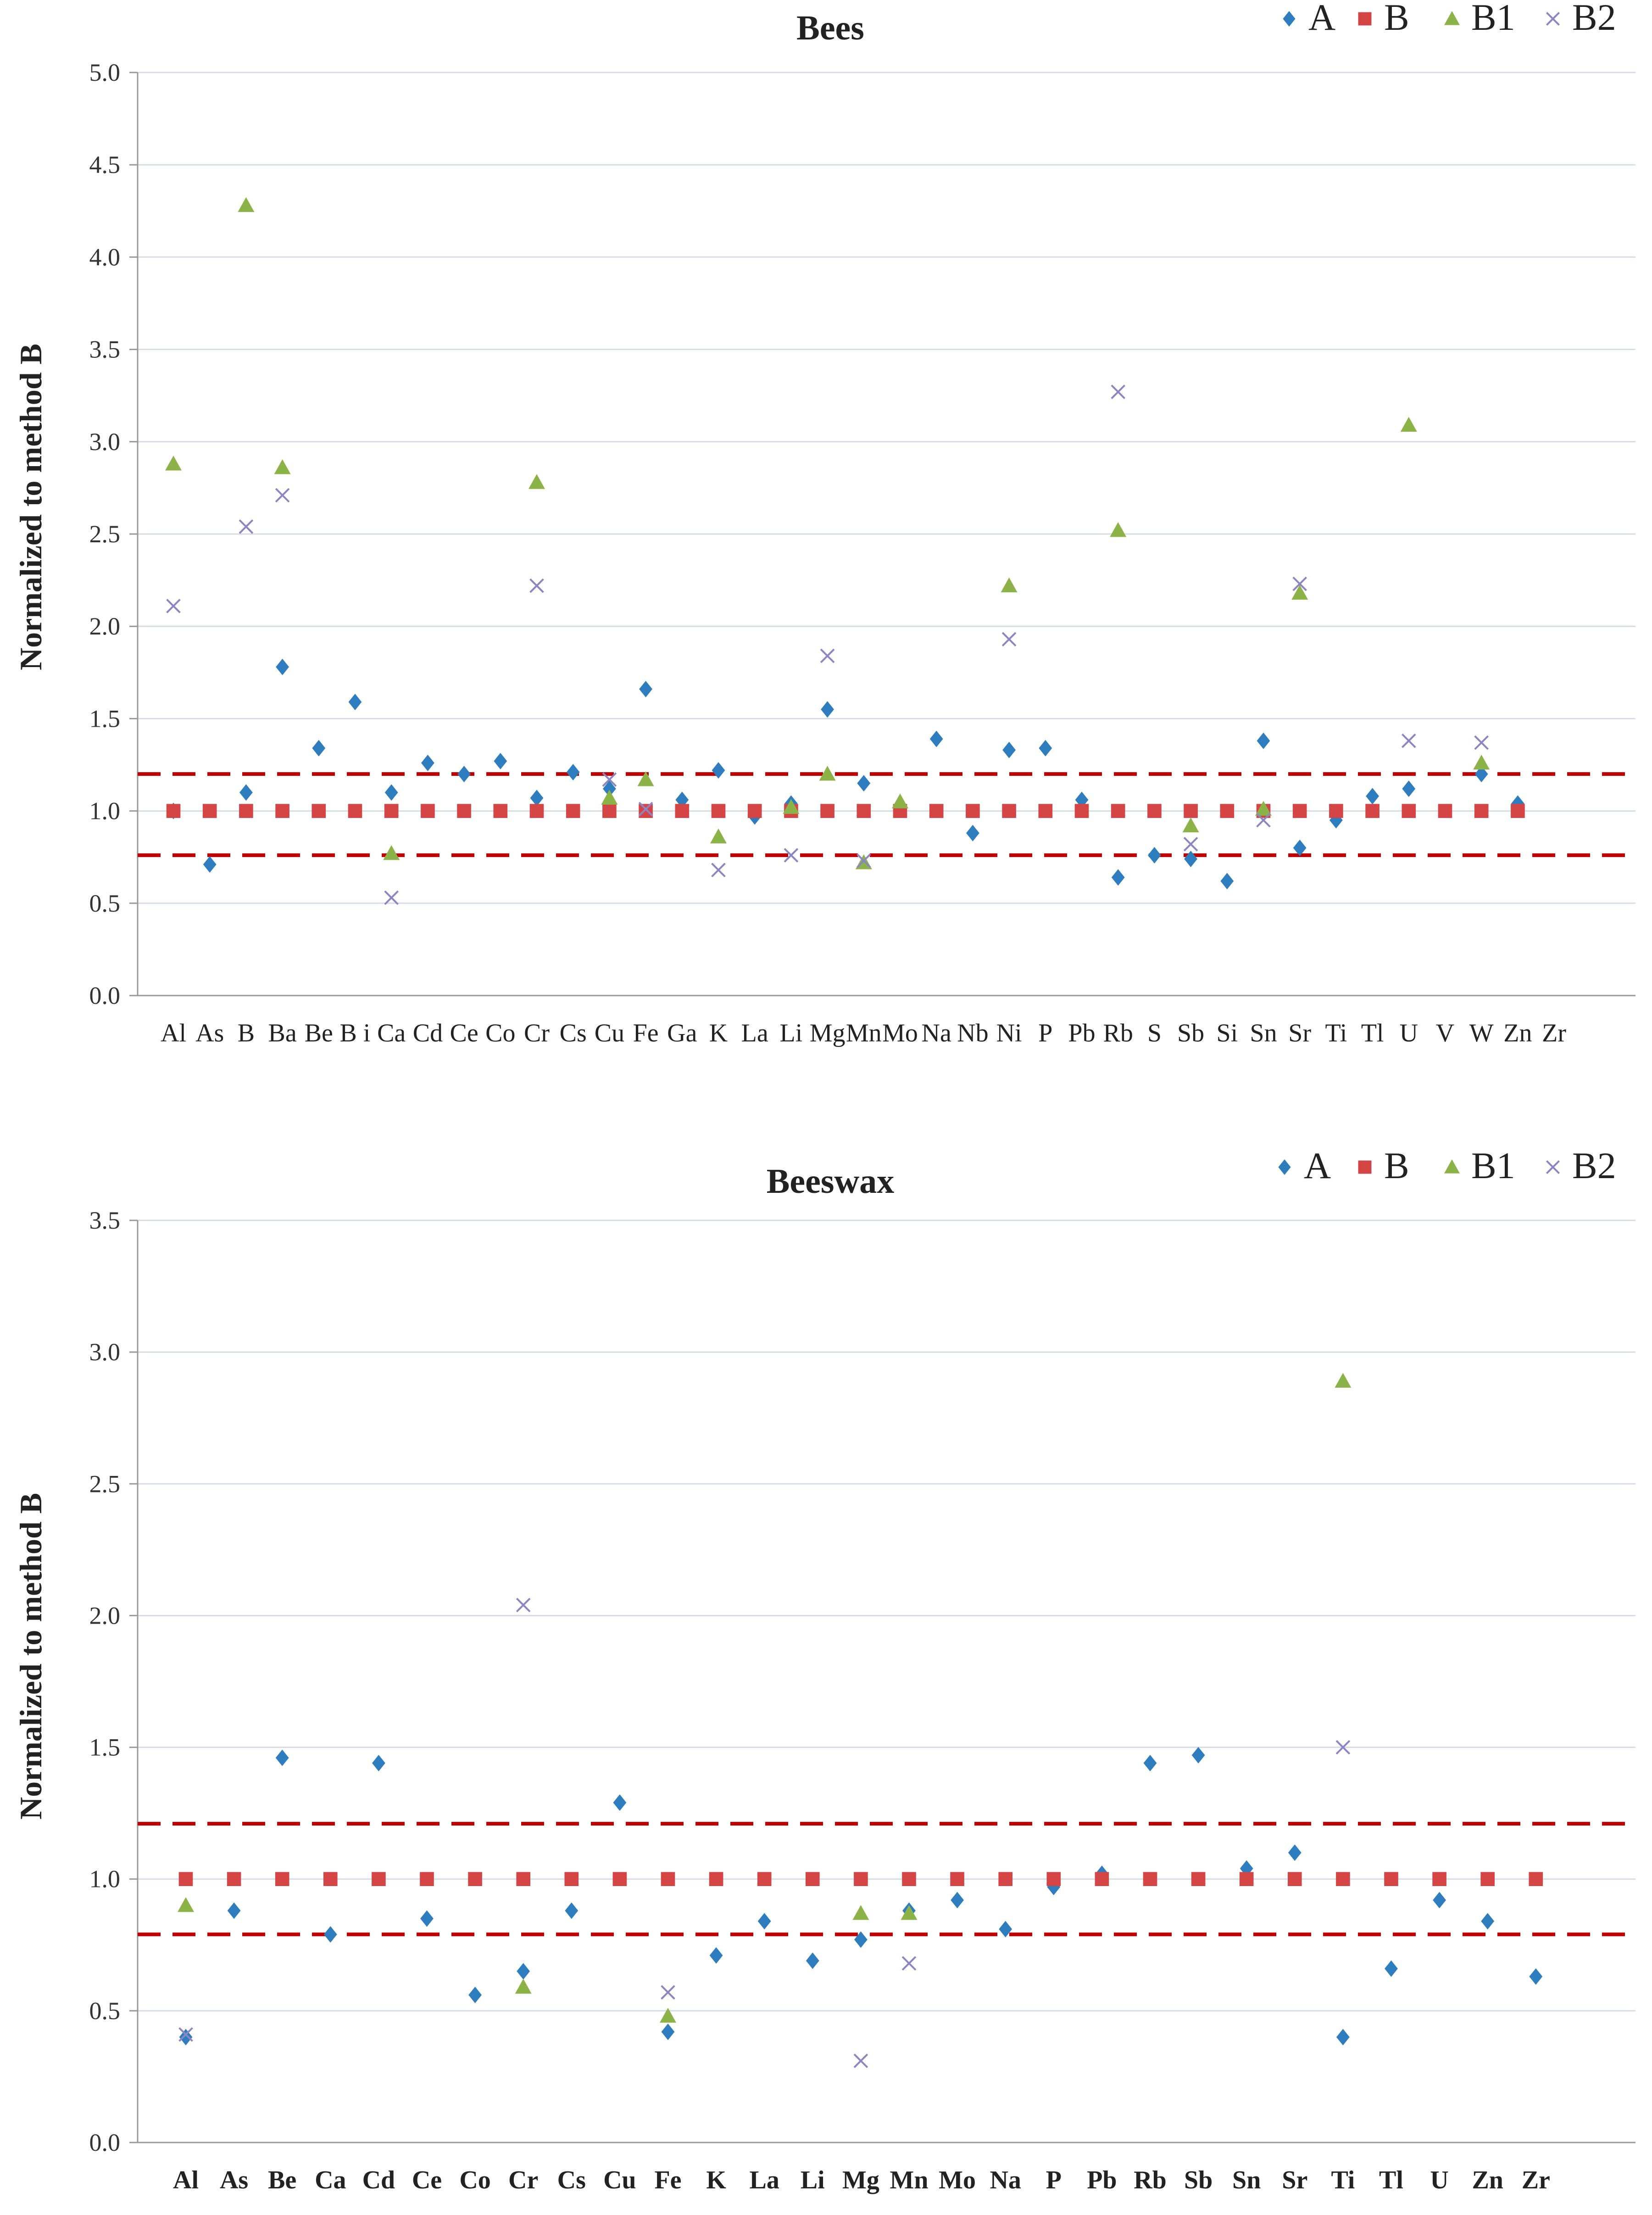 The width and height of the screenshot is (1652, 2215). Describe the element at coordinates (355, 811) in the screenshot. I see `point-B-B i` at that location.